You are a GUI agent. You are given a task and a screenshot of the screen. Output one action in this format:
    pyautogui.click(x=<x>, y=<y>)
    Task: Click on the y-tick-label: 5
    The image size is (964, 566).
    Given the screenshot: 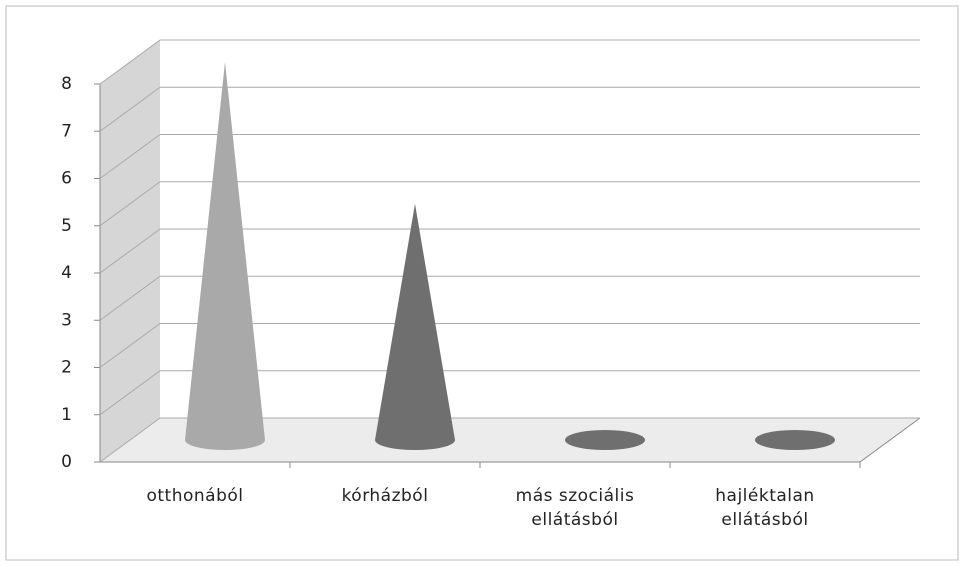 What is the action you would take?
    pyautogui.click(x=66, y=226)
    